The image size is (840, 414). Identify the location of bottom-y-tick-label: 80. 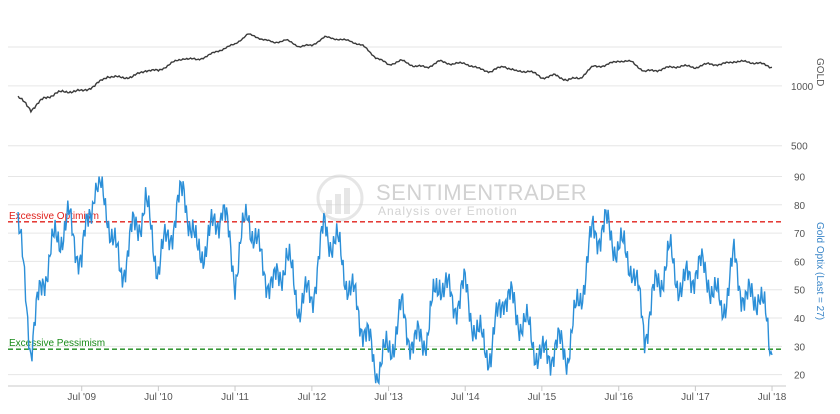
(800, 206).